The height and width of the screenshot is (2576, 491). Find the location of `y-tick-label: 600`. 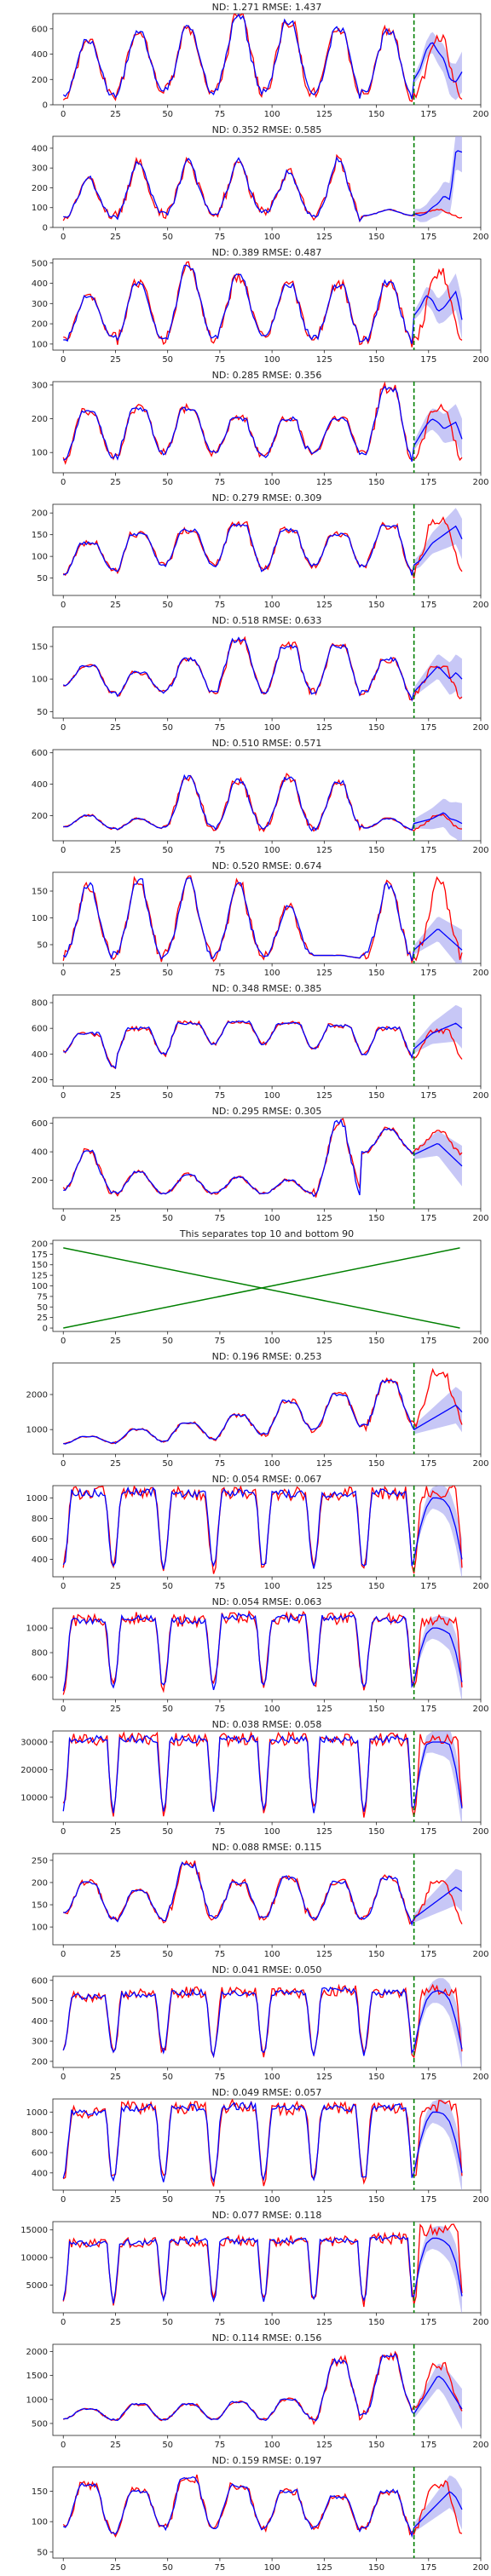

y-tick-label: 600 is located at coordinates (40, 1540).